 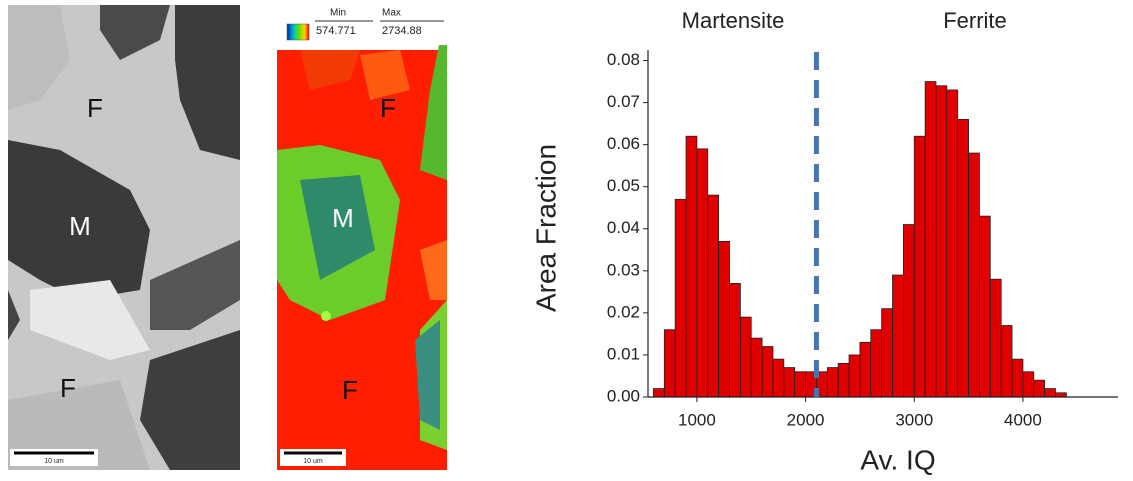 What do you see at coordinates (623, 185) in the screenshot?
I see `y-tick-label: 0.05` at bounding box center [623, 185].